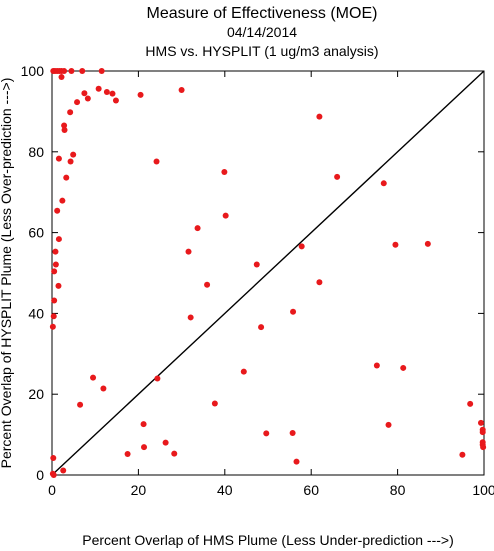 The width and height of the screenshot is (494, 551). What do you see at coordinates (52, 490) in the screenshot?
I see `x-tick-label: 0` at bounding box center [52, 490].